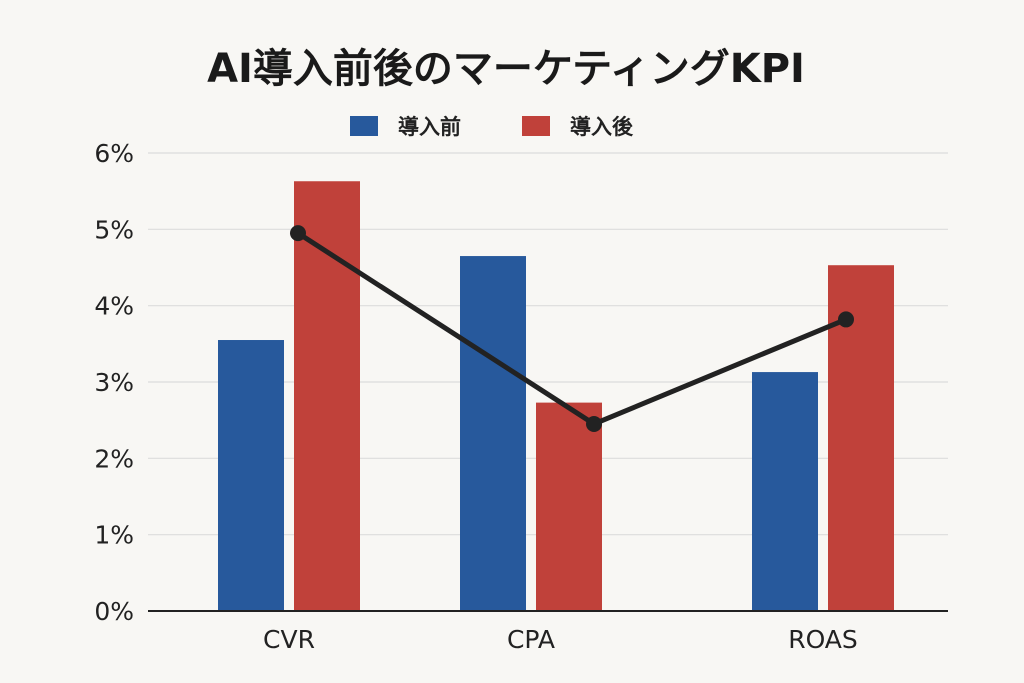  Describe the element at coordinates (114, 306) in the screenshot. I see `y-tick-label: 4%` at that location.